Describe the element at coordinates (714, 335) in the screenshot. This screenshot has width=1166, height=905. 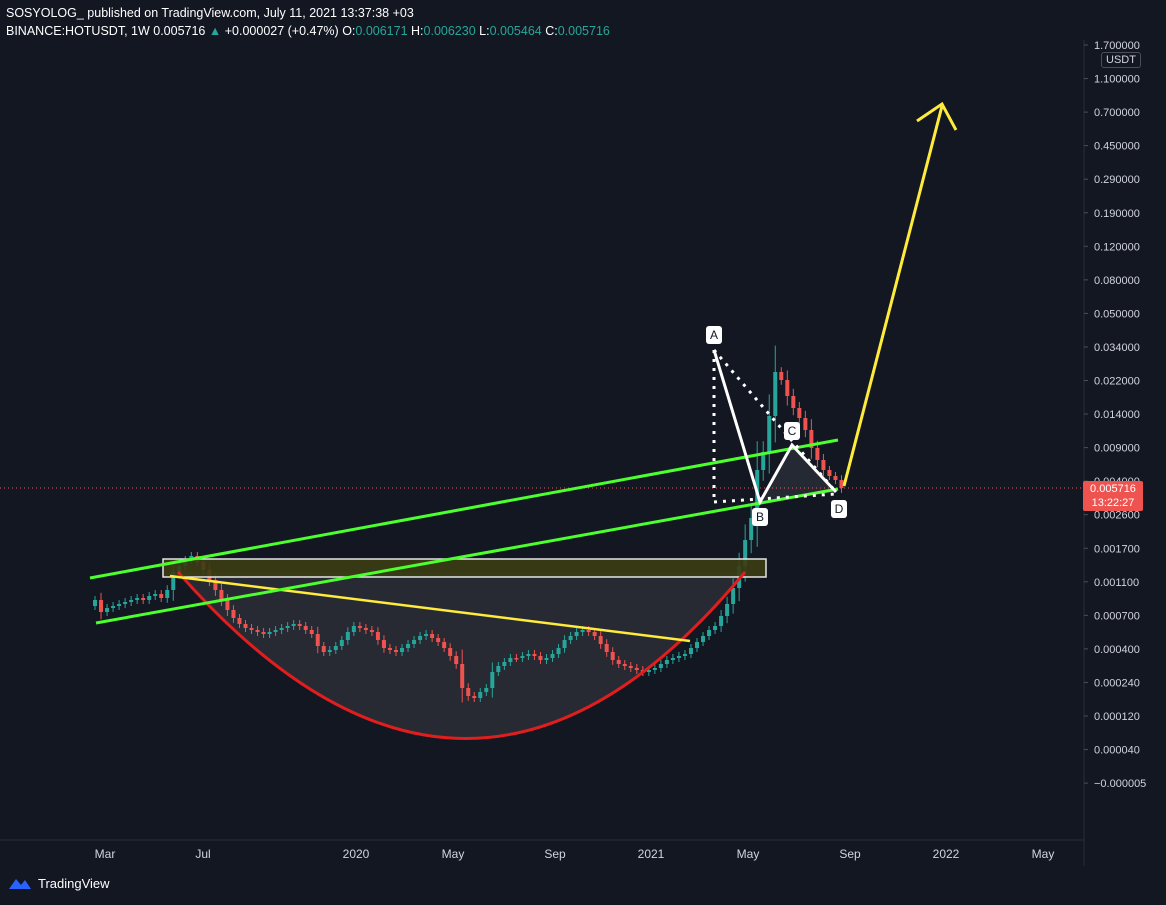
I see `svg-text: A` at that location.